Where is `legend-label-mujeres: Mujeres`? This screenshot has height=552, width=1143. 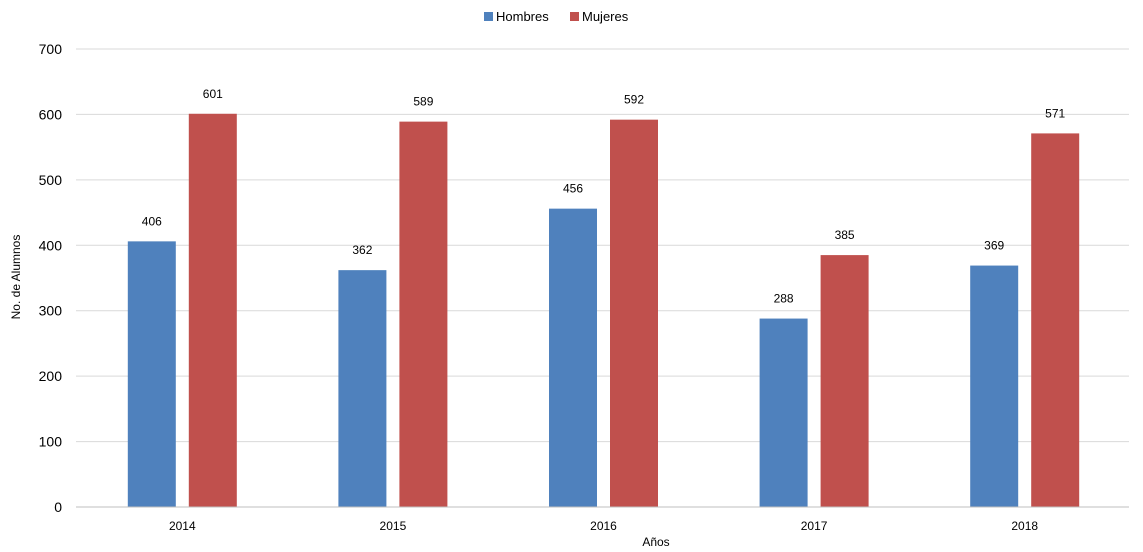 legend-label-mujeres: Mujeres is located at coordinates (605, 16).